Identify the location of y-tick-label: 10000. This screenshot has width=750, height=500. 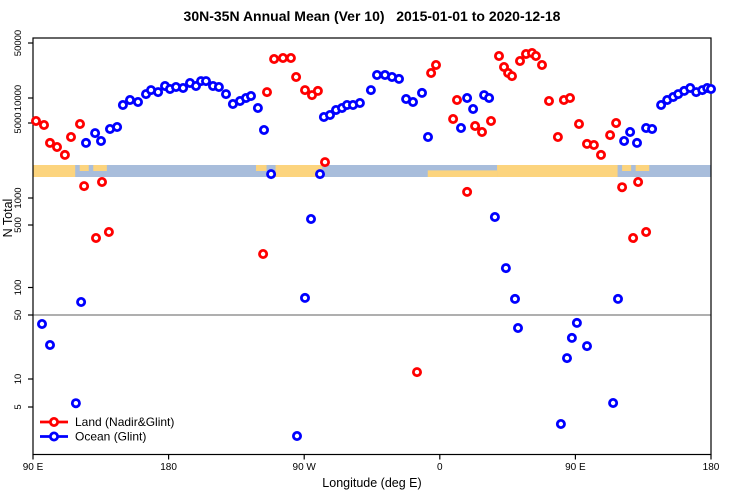
(18, 98).